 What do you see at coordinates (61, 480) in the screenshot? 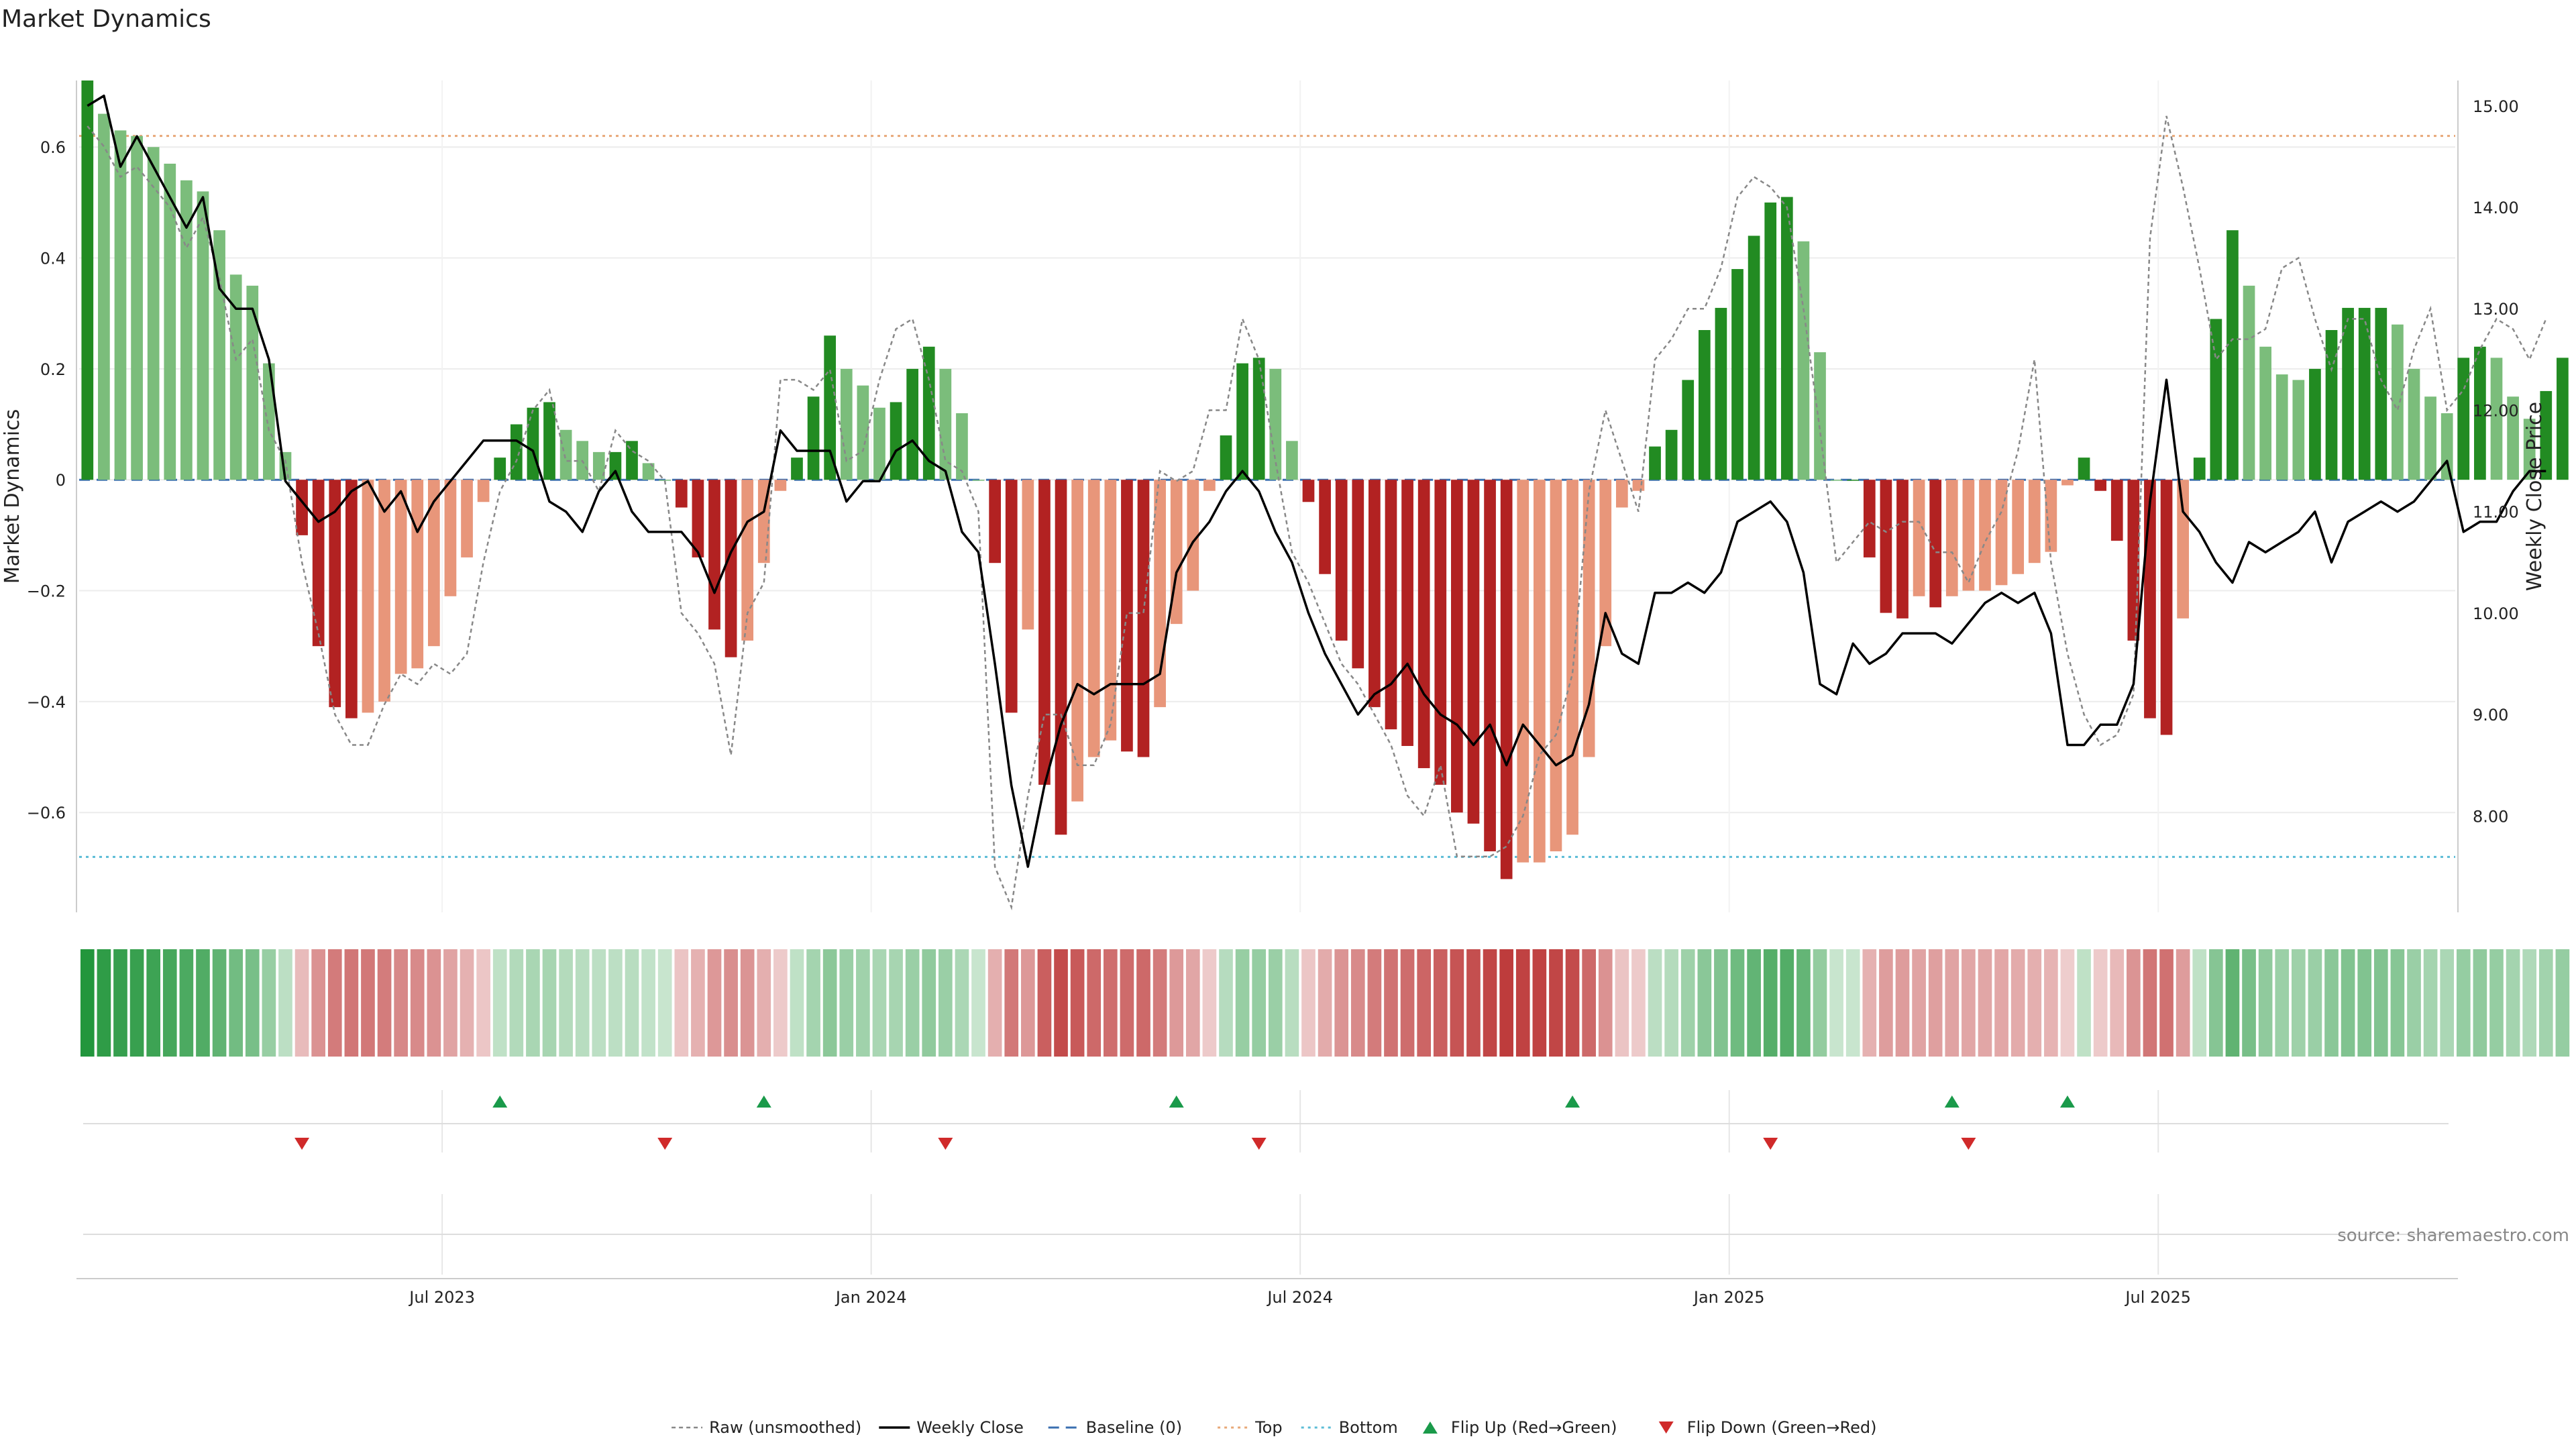
I see `left-tick-label: 0` at bounding box center [61, 480].